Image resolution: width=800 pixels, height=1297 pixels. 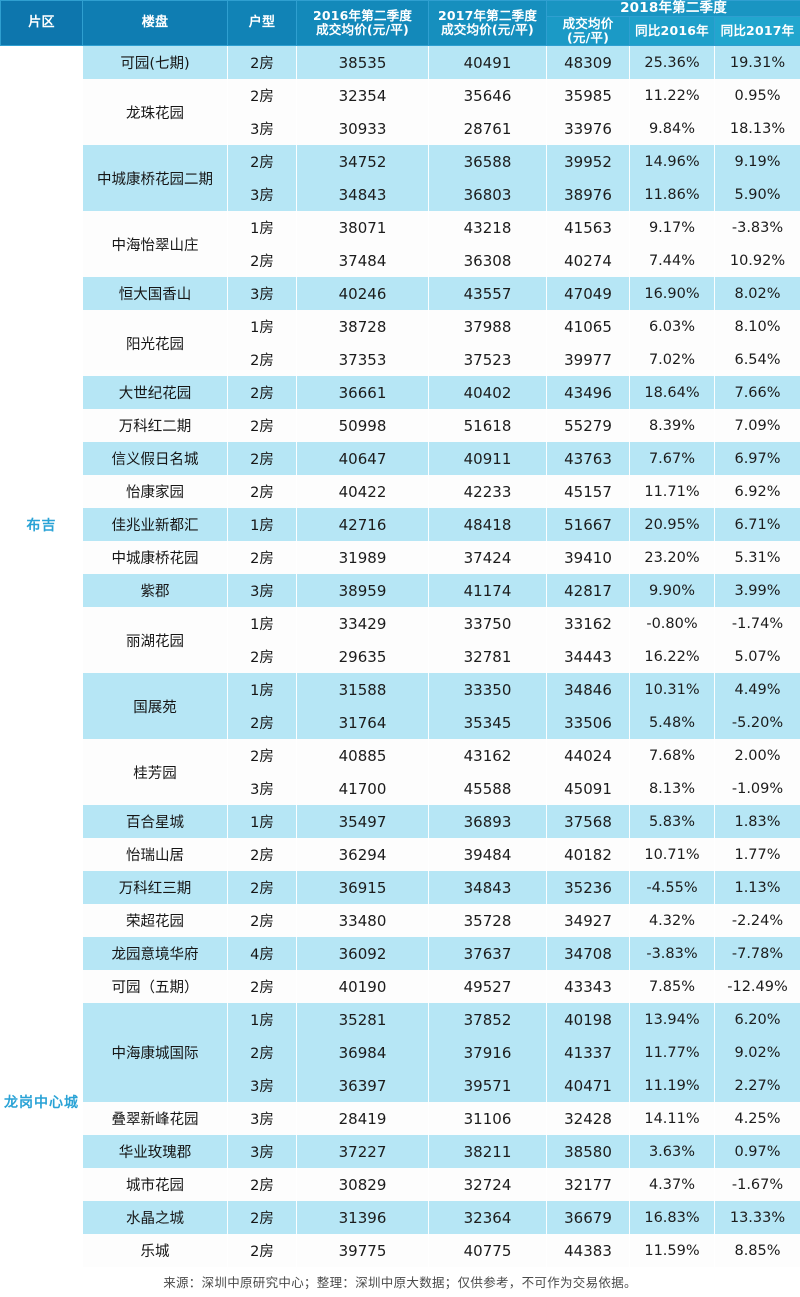 What do you see at coordinates (400, 112) in the screenshot?
I see `table-row: 龙珠花园 2房 32354 35646 35985 11.22% 0.95%` at bounding box center [400, 112].